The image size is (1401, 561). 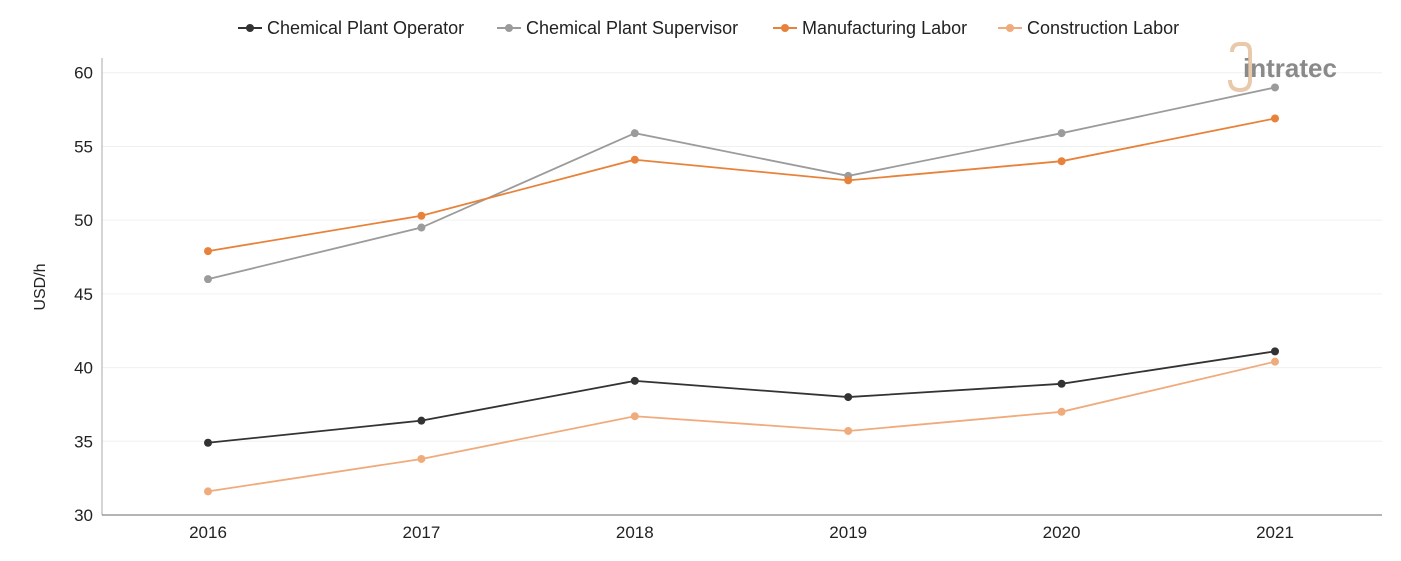 I want to click on x-tick-label: 2017, so click(x=421, y=532).